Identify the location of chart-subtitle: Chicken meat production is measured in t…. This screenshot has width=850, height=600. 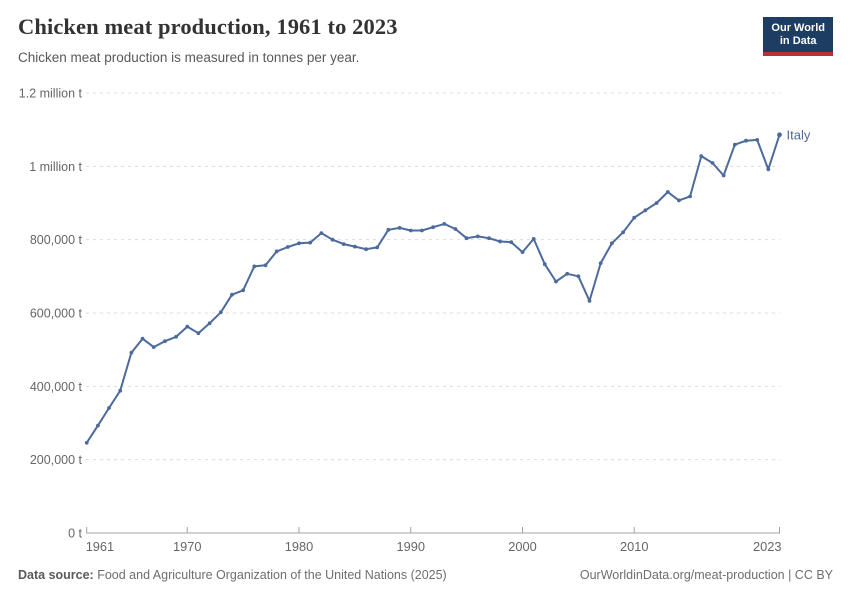
(189, 57).